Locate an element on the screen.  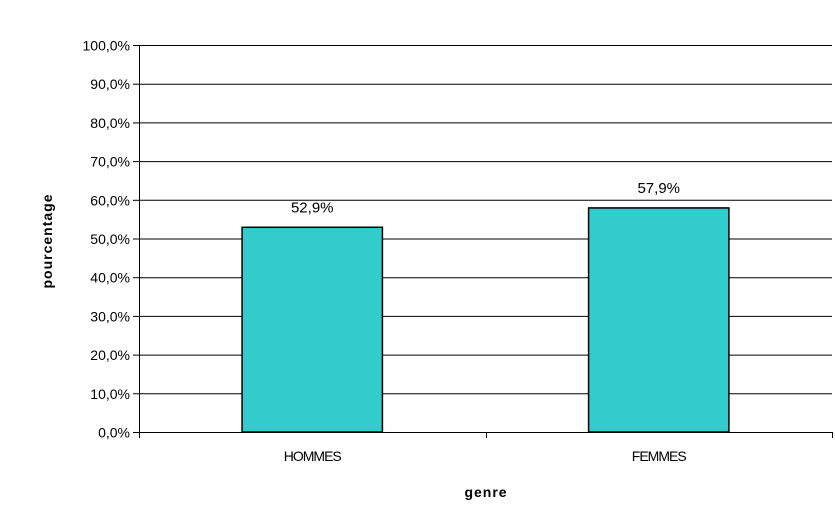
data-label: 57,9% is located at coordinates (658, 188).